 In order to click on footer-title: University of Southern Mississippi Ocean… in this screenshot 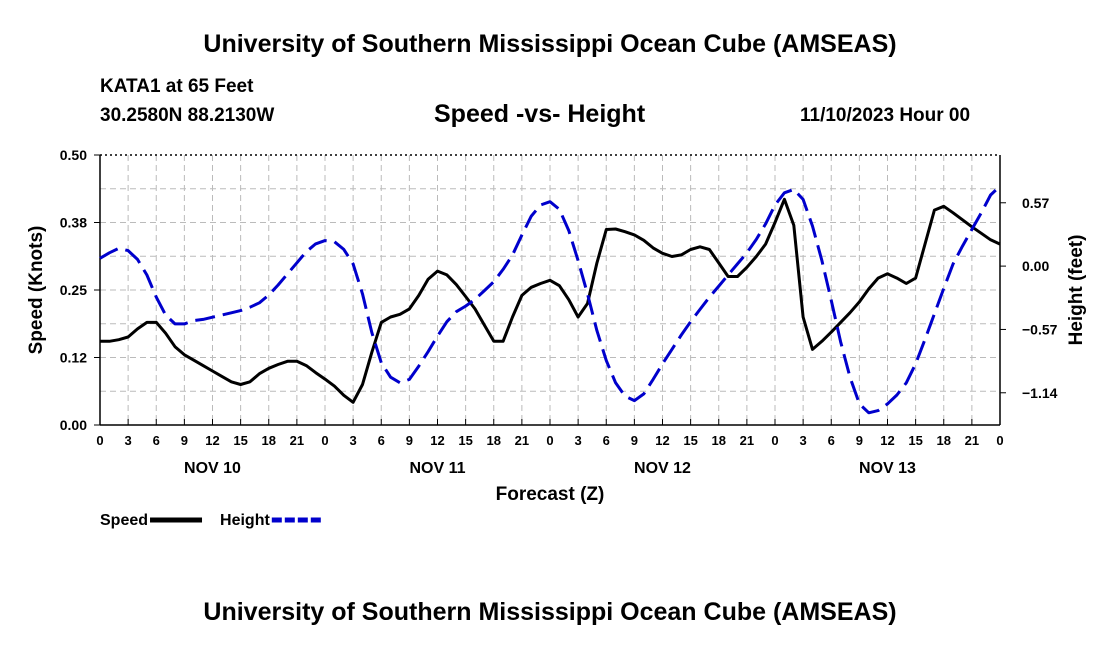, I will do `click(550, 612)`.